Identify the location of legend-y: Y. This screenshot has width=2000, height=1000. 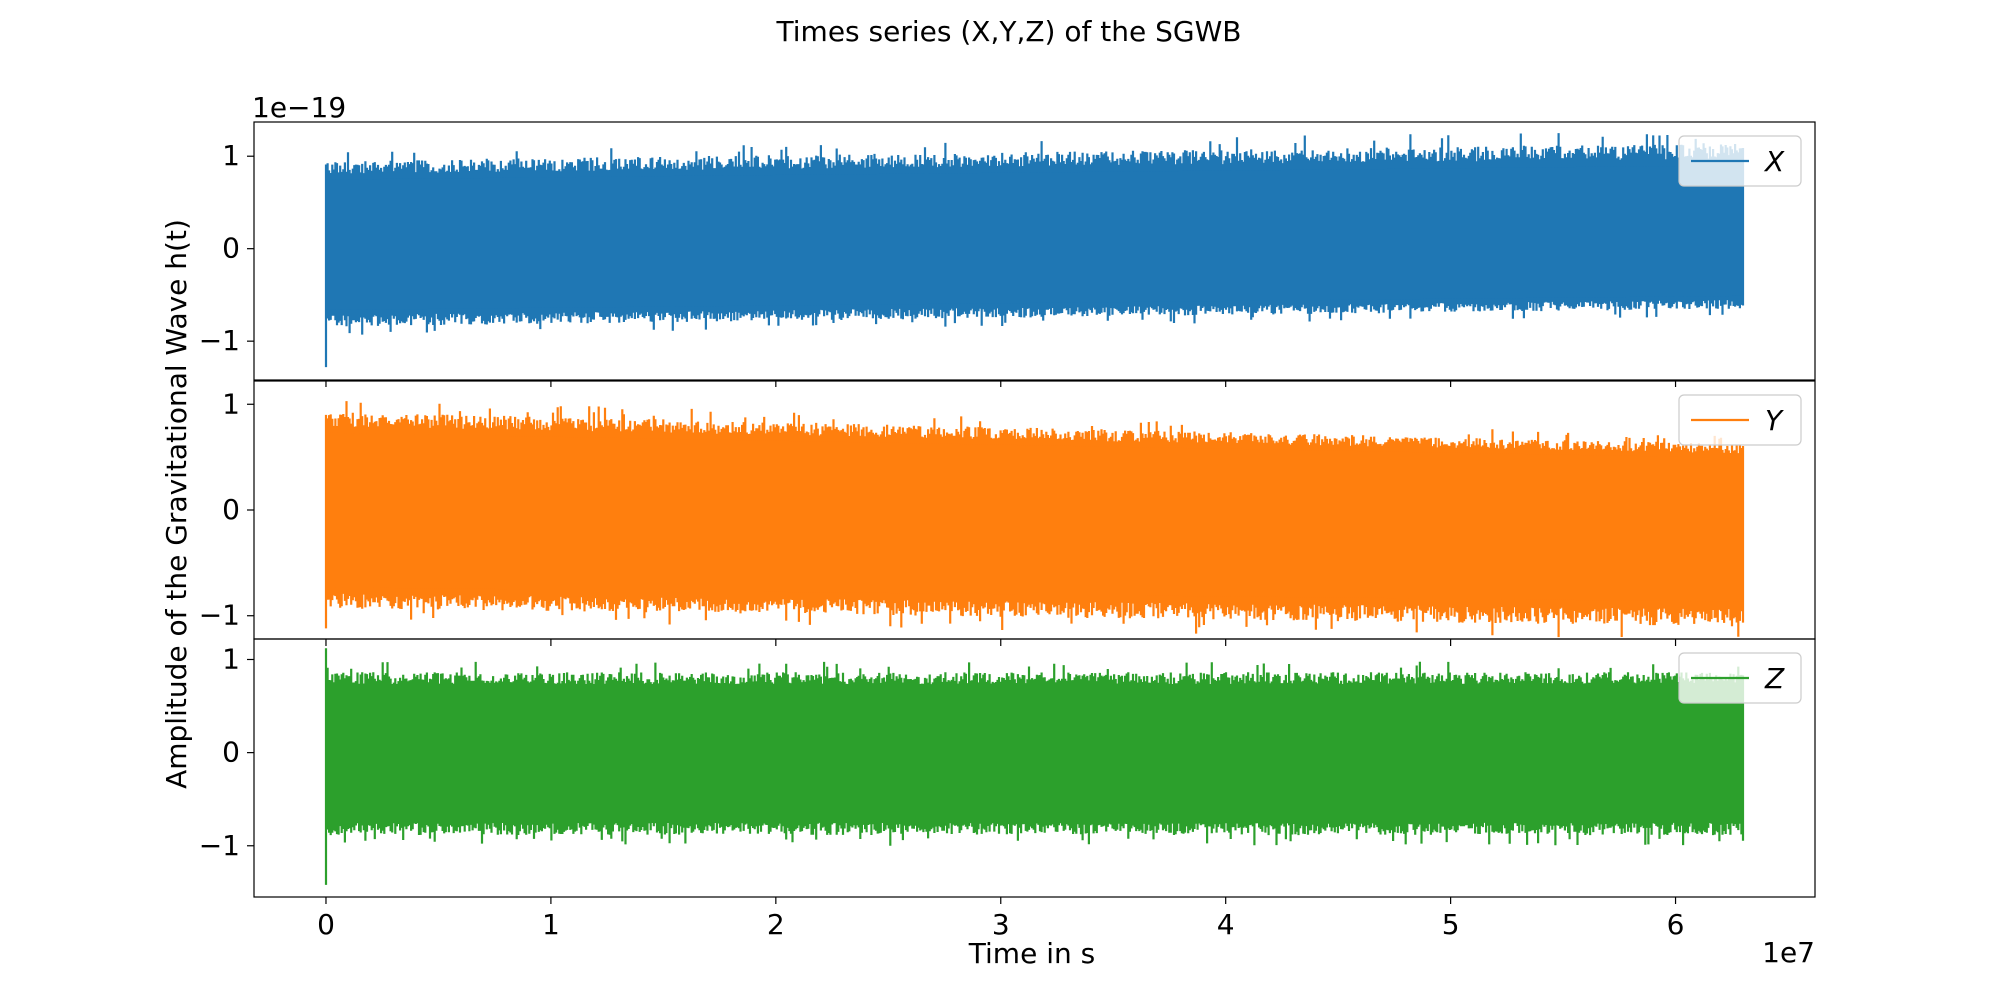
(1740, 420).